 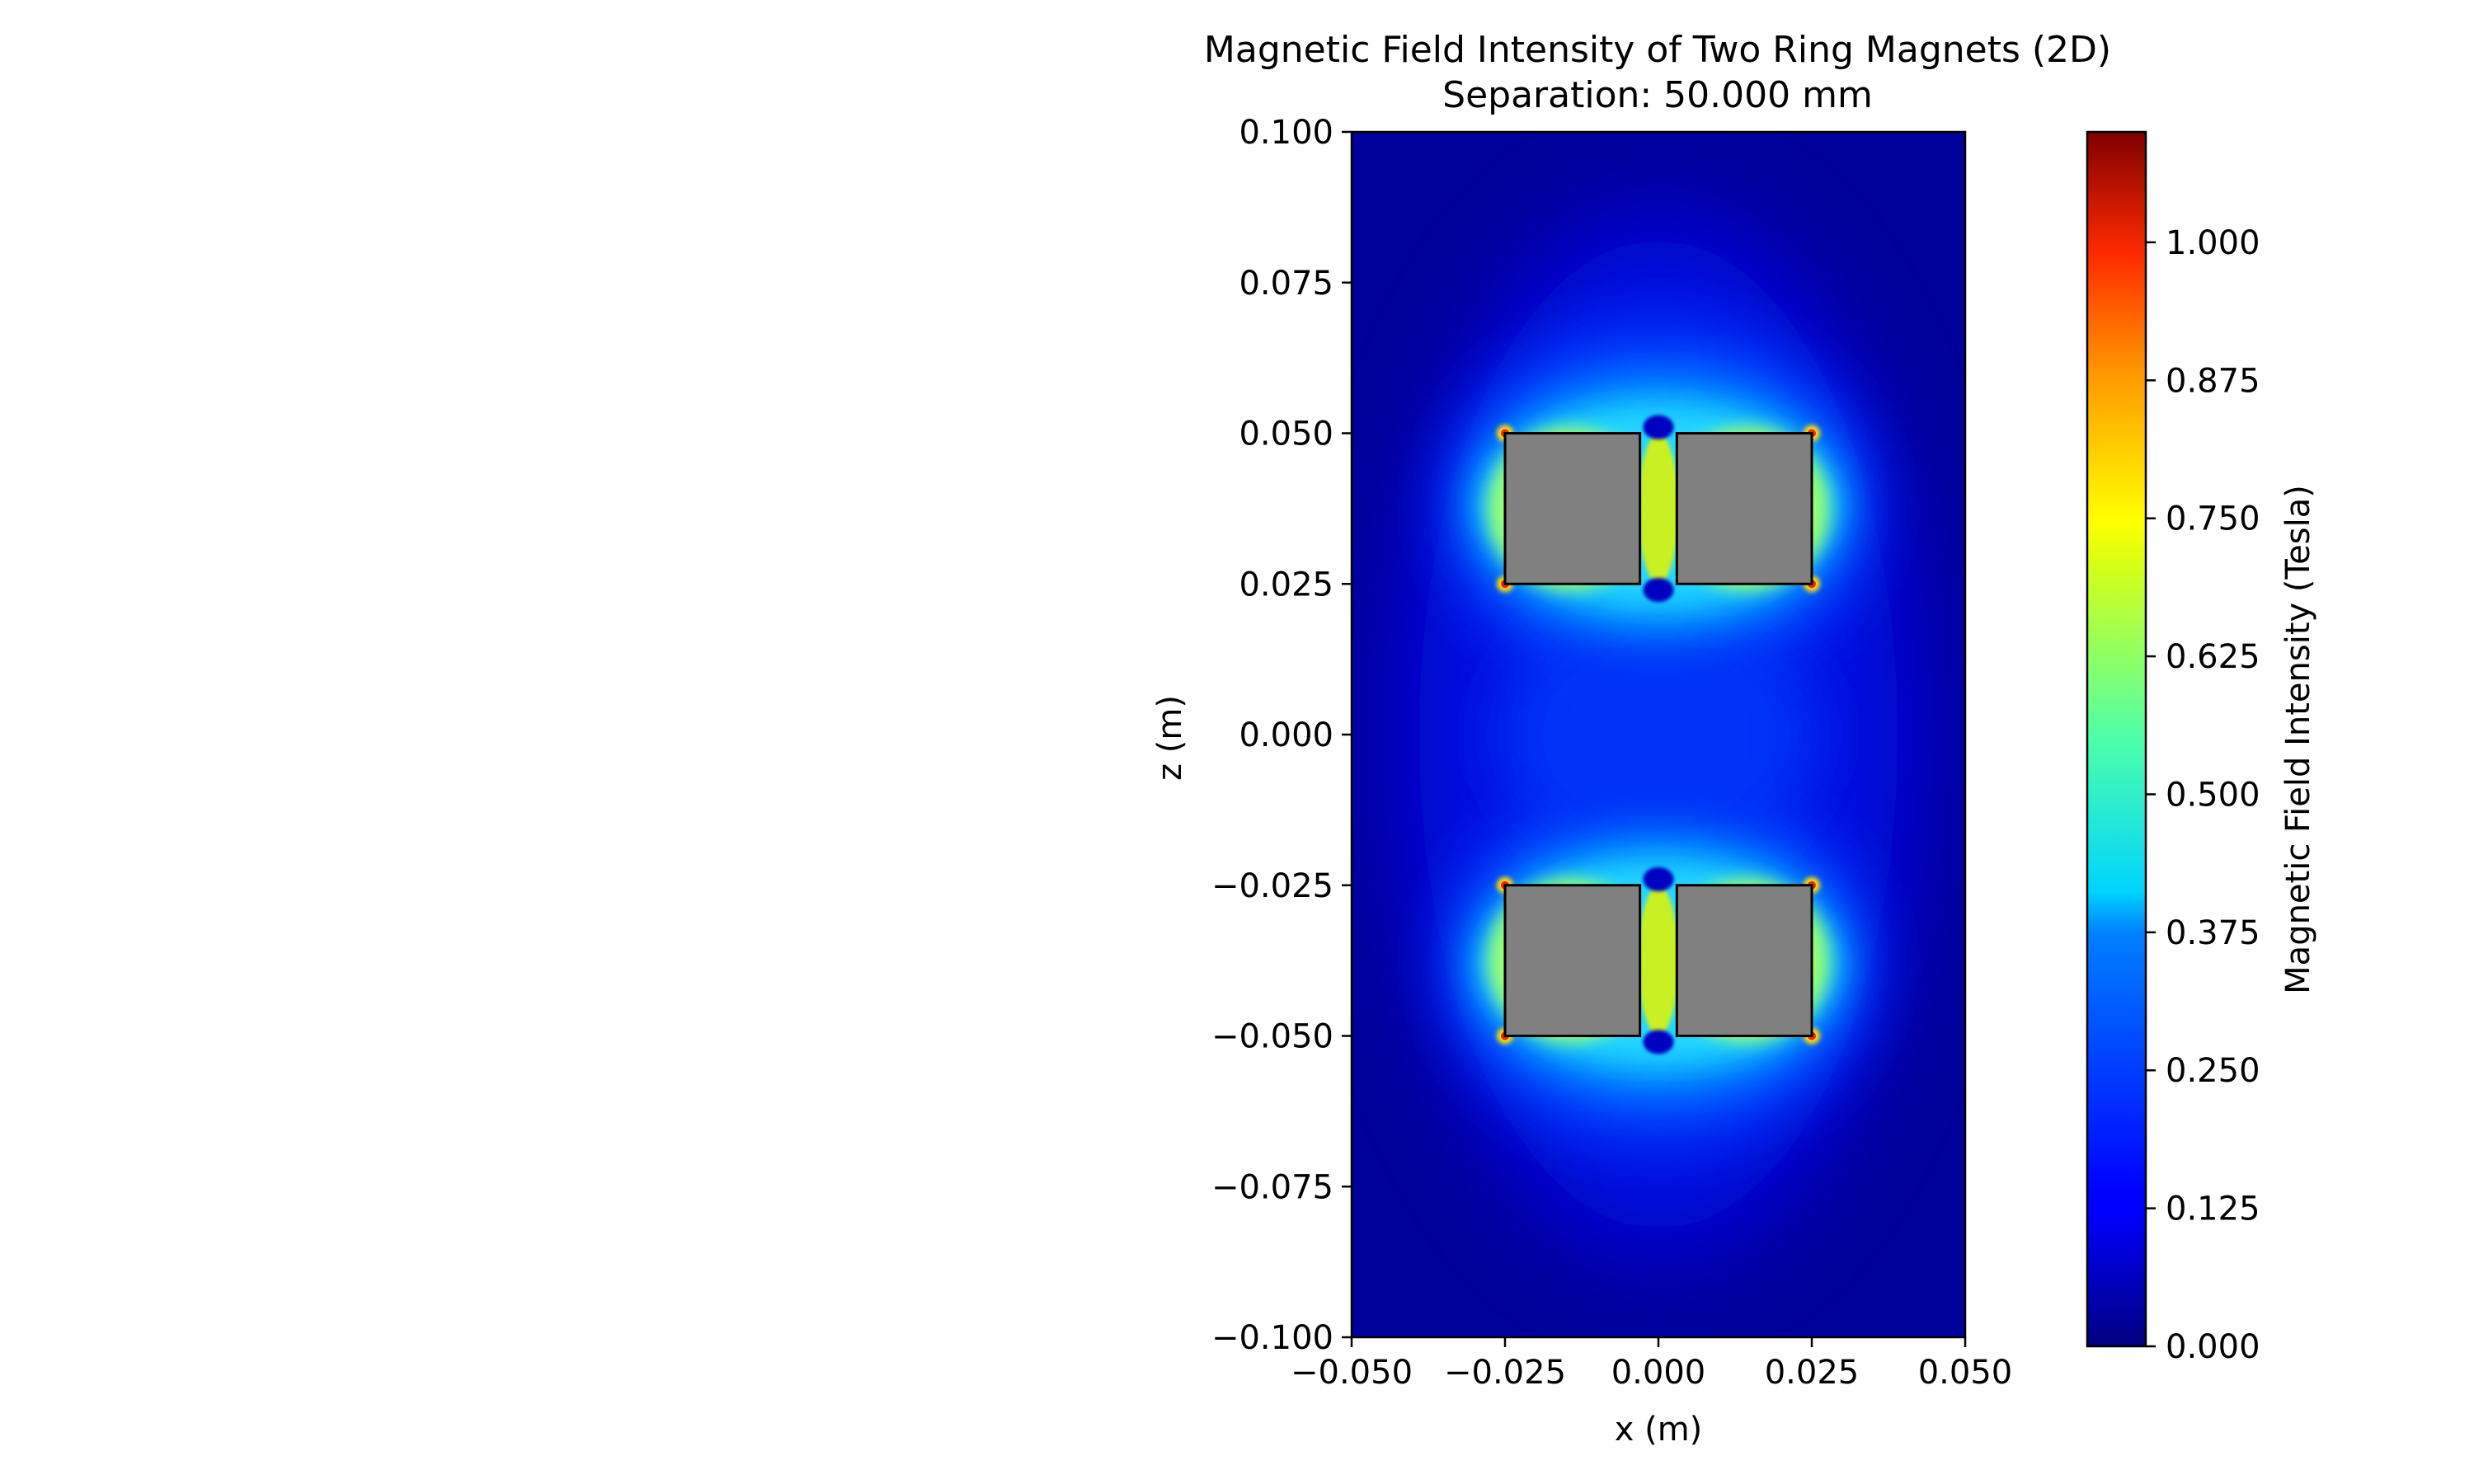 I want to click on y-tick-label: −0.025, so click(x=1272, y=886).